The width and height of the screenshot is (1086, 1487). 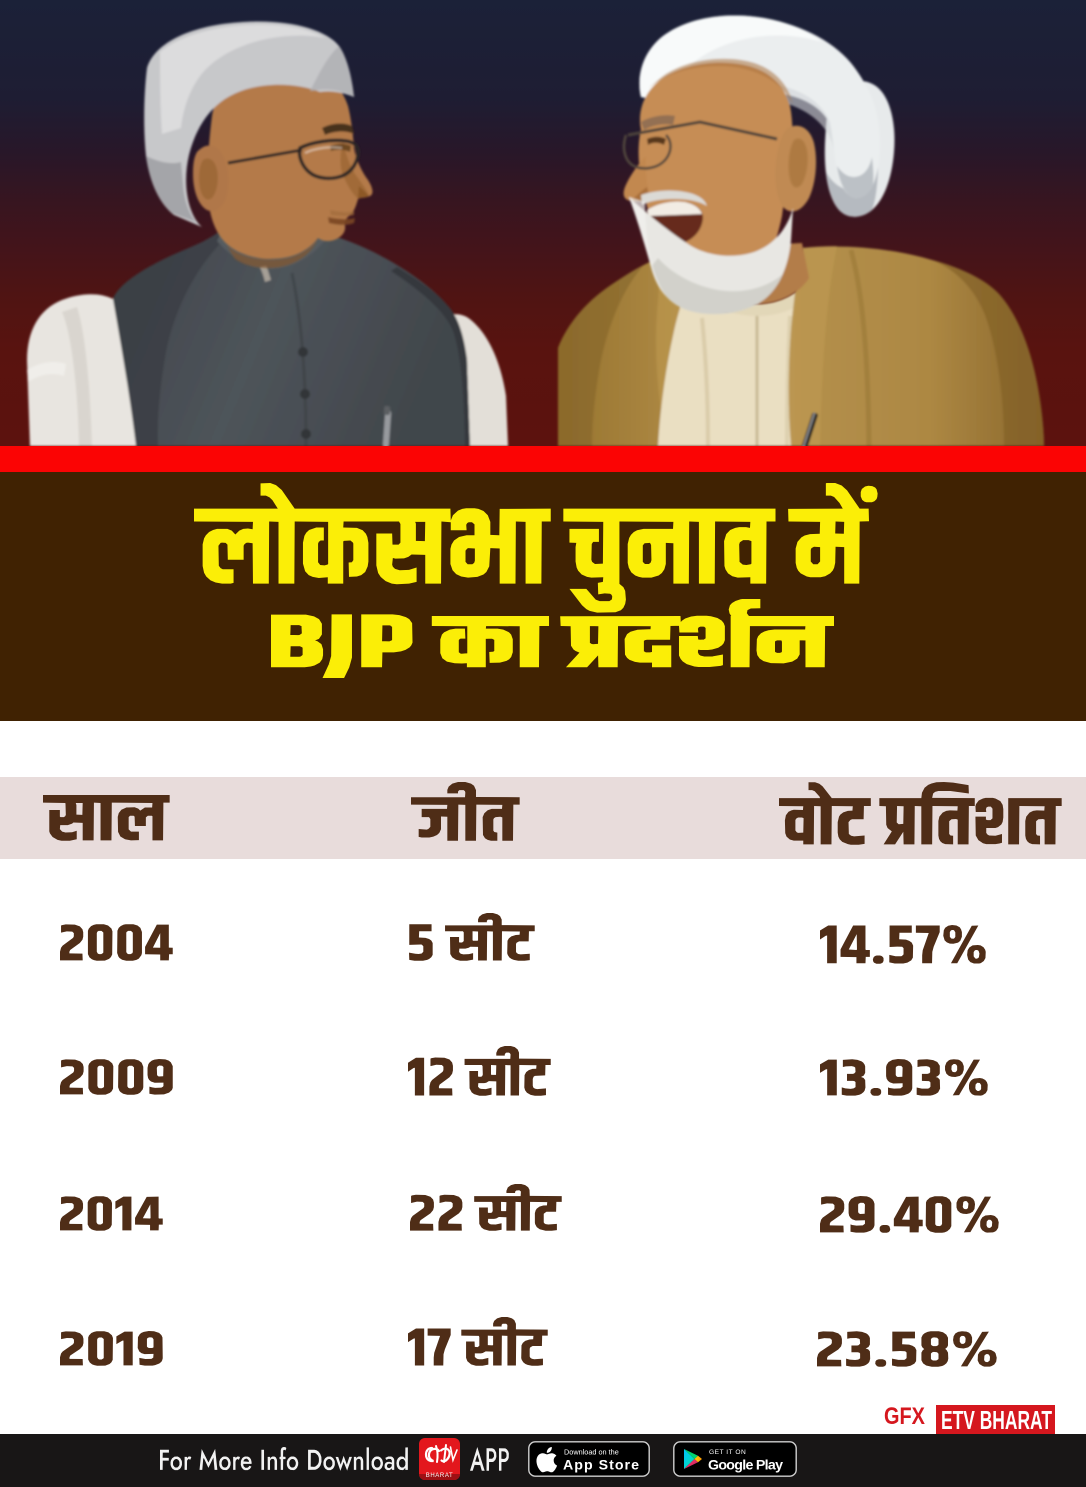 I want to click on svg-text: Google Play, so click(x=745, y=1466).